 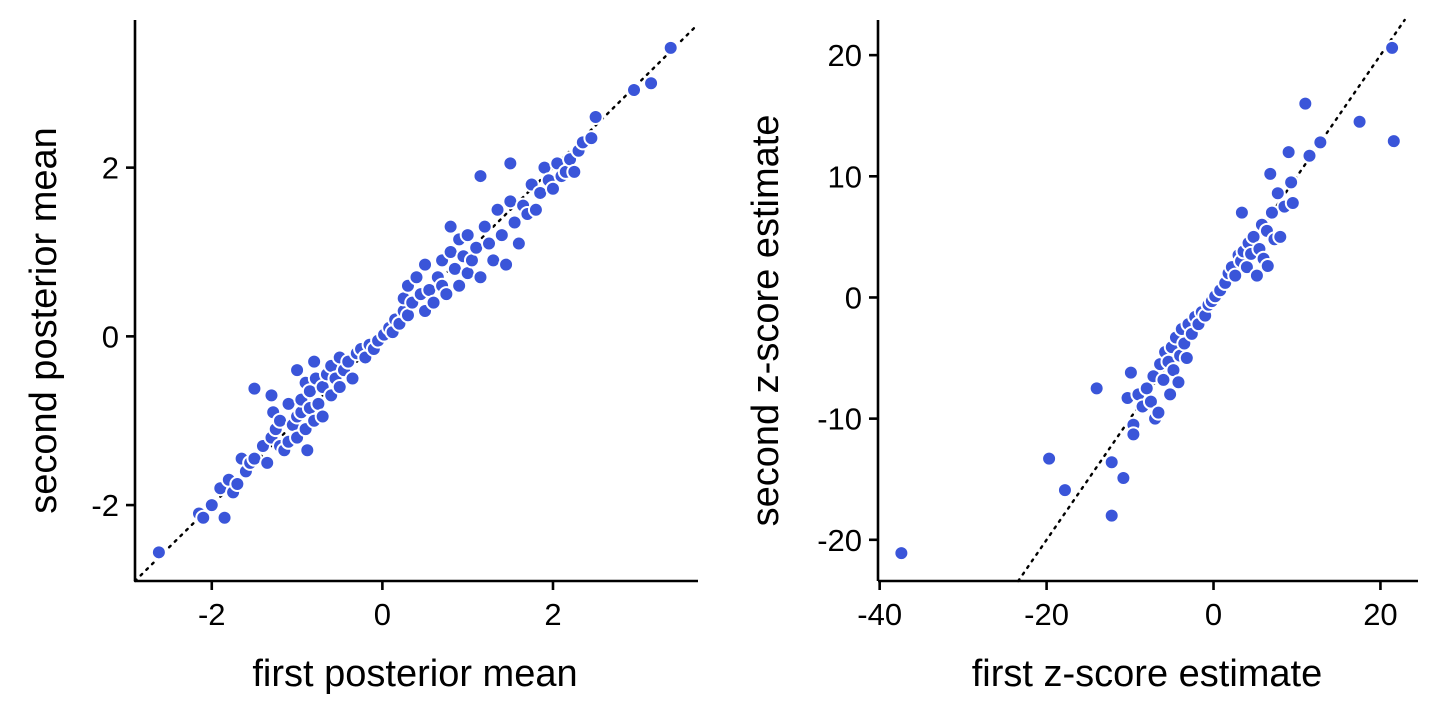 What do you see at coordinates (414, 674) in the screenshot?
I see `x-axis-title-posterior: first posterior mean` at bounding box center [414, 674].